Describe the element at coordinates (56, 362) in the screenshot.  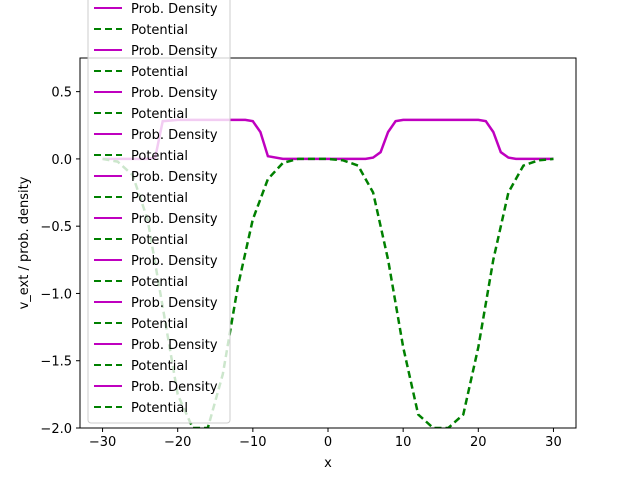
I see `y-tick-label: −1.5` at that location.